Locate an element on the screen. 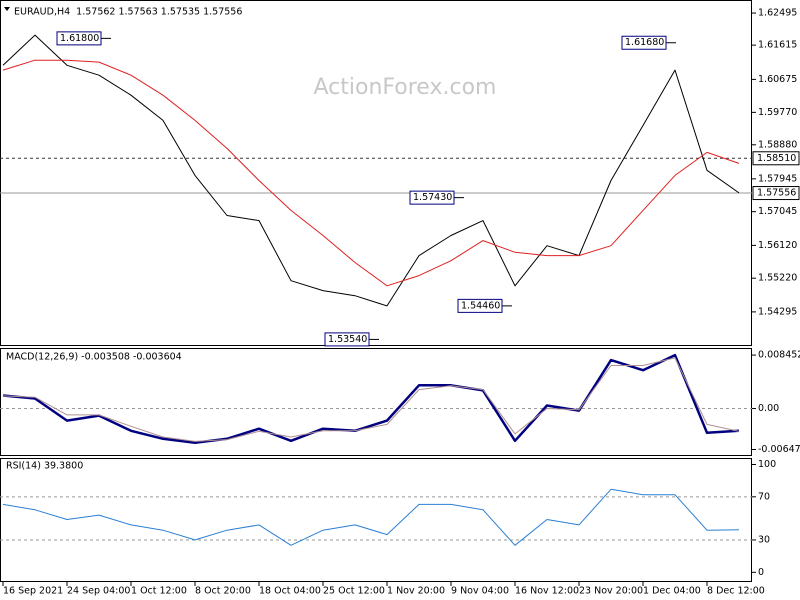 The height and width of the screenshot is (600, 800). watermark: ActionForex.com is located at coordinates (405, 87).